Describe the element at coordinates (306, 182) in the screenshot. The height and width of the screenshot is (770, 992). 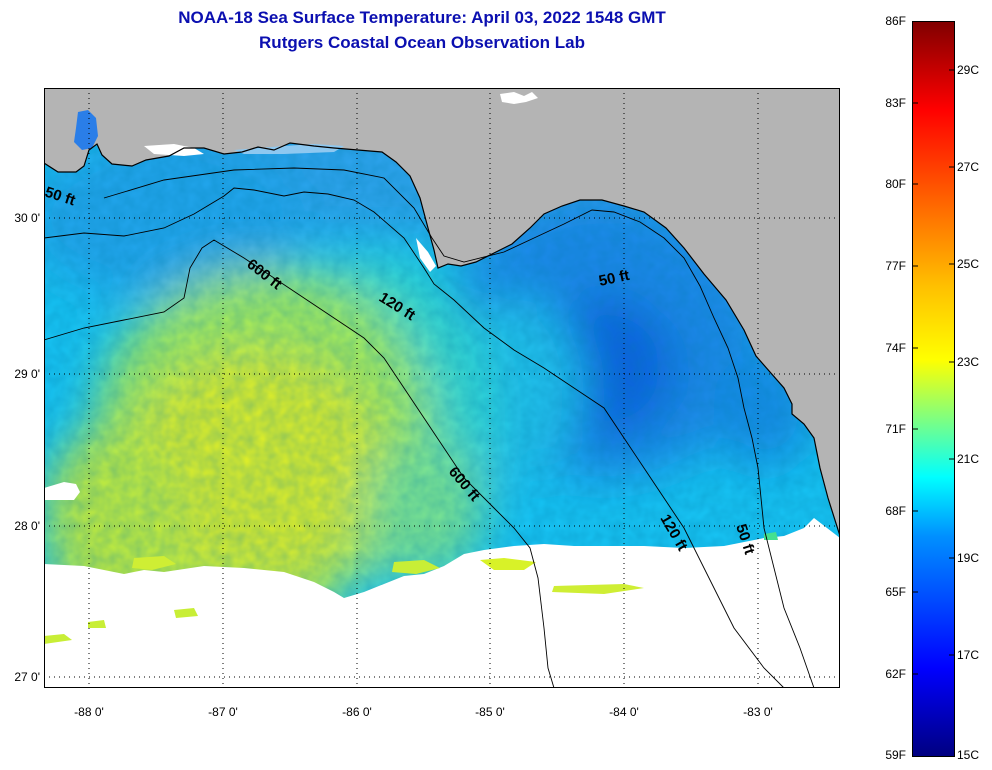
I see `coastal-features` at that location.